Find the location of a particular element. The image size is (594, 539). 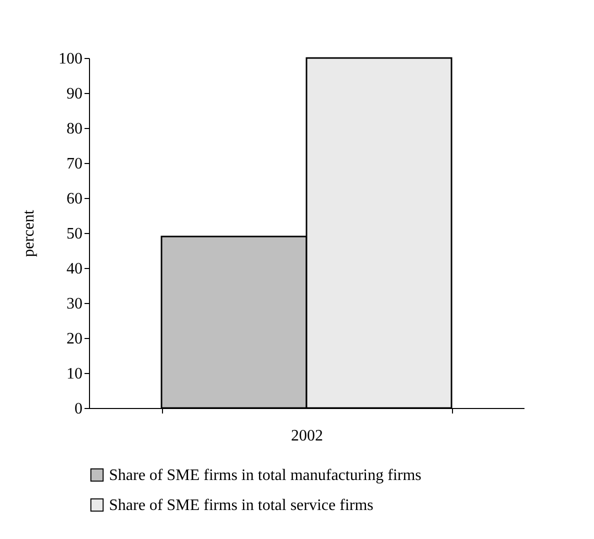

y-tick-label: 90 is located at coordinates (74, 94).